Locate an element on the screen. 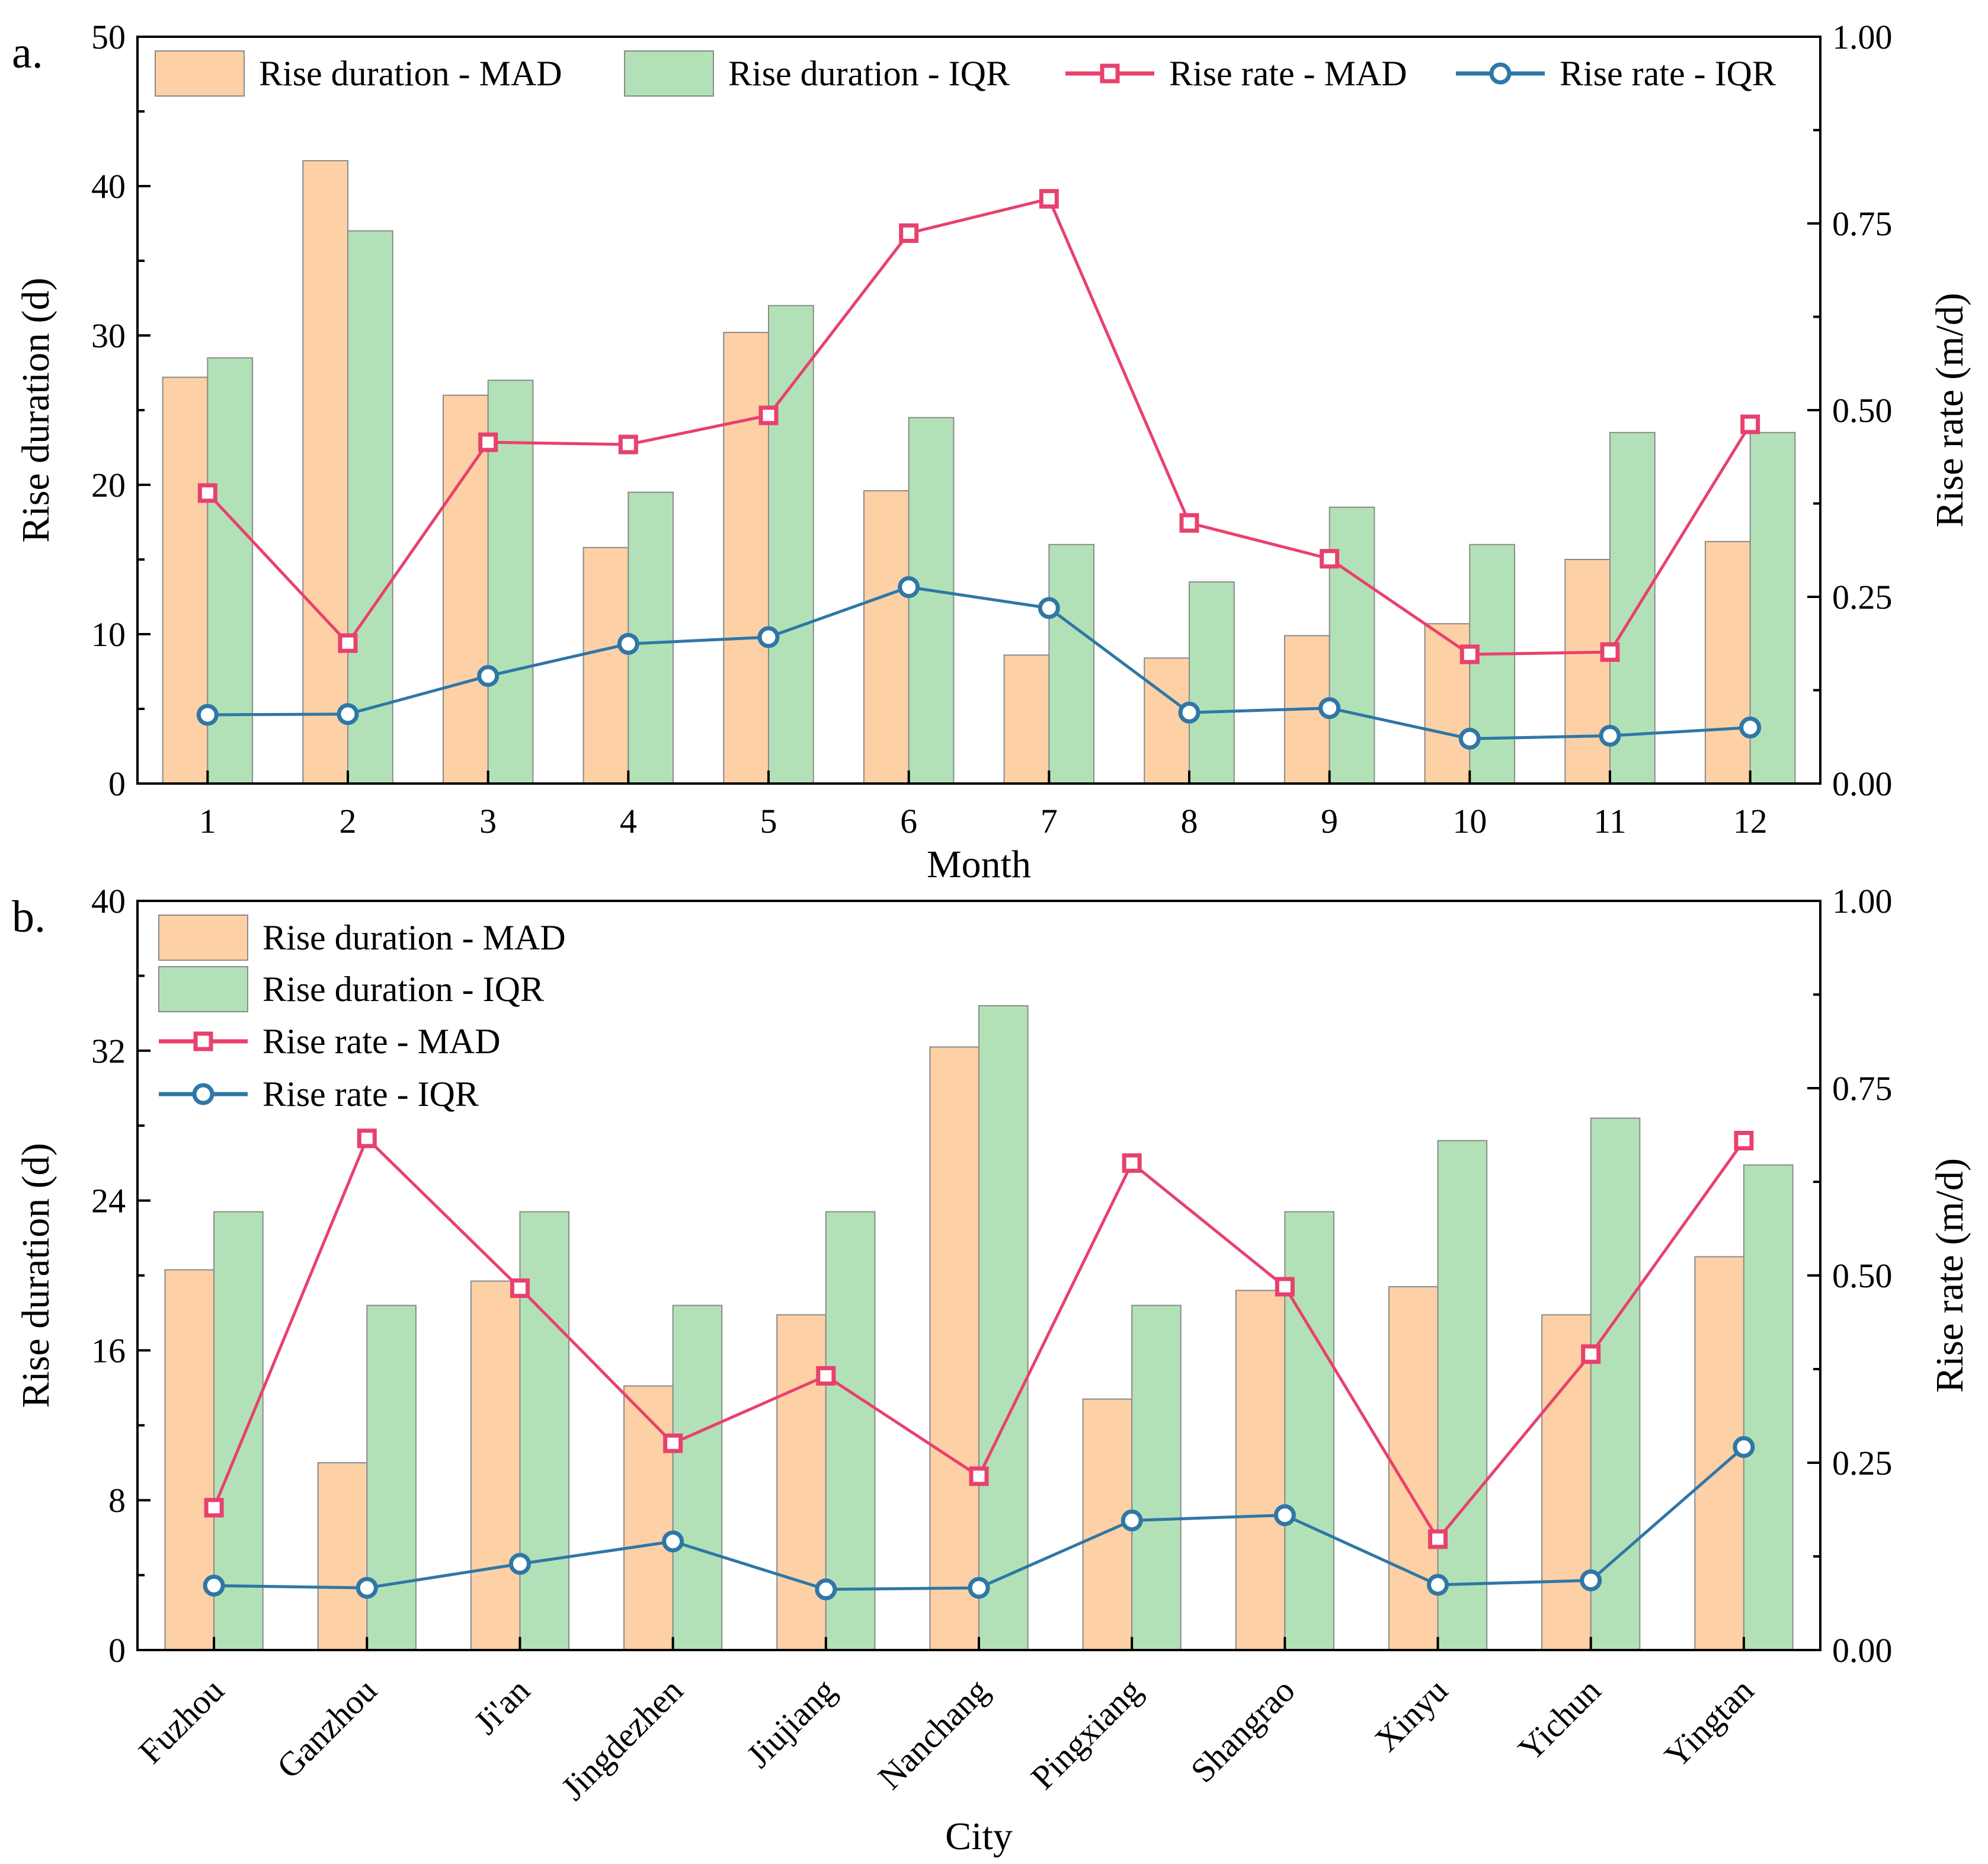 This screenshot has width=1988, height=1864. x-tick-label: Yichun is located at coordinates (1559, 1719).